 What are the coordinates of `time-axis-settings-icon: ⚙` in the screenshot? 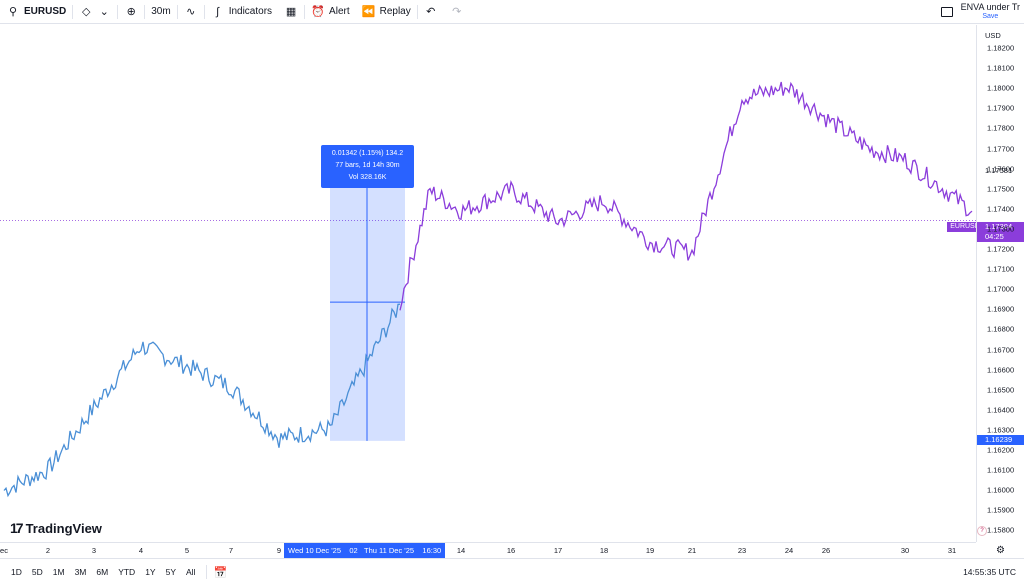 It's located at (1000, 550).